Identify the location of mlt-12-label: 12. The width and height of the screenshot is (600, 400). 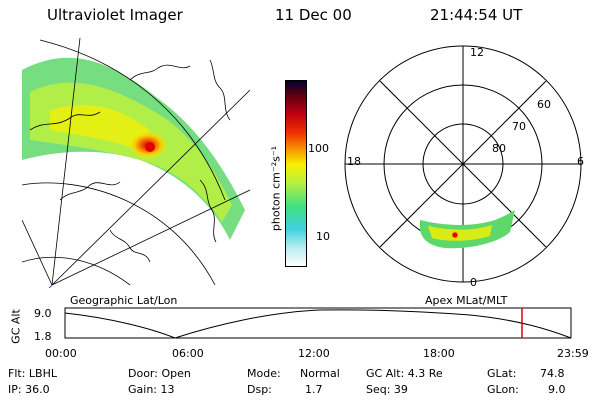
(477, 52).